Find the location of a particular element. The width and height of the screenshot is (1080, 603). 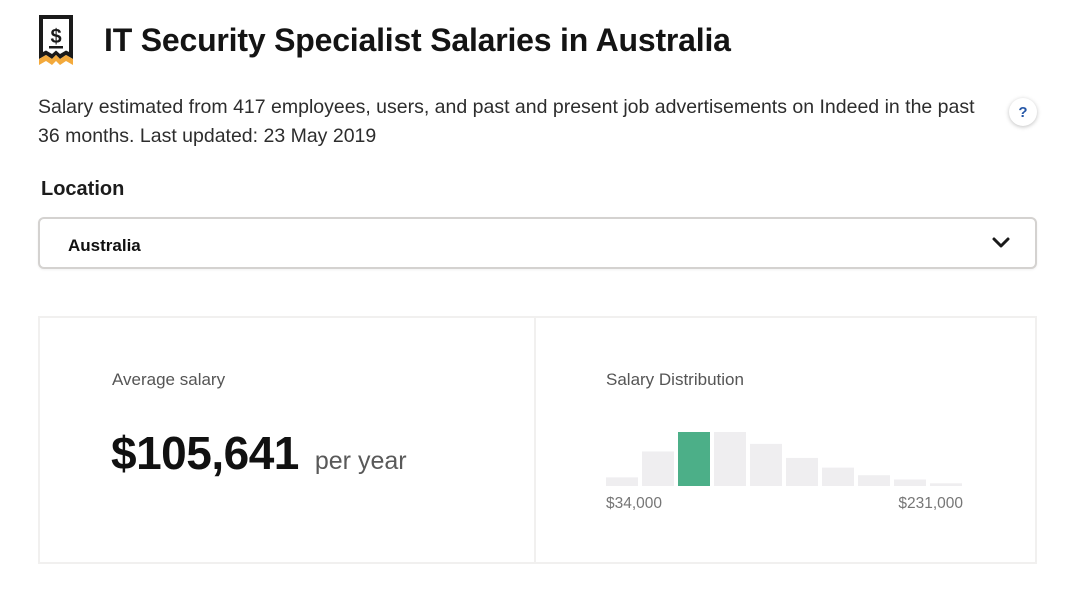

help-icon: ? is located at coordinates (1023, 112).